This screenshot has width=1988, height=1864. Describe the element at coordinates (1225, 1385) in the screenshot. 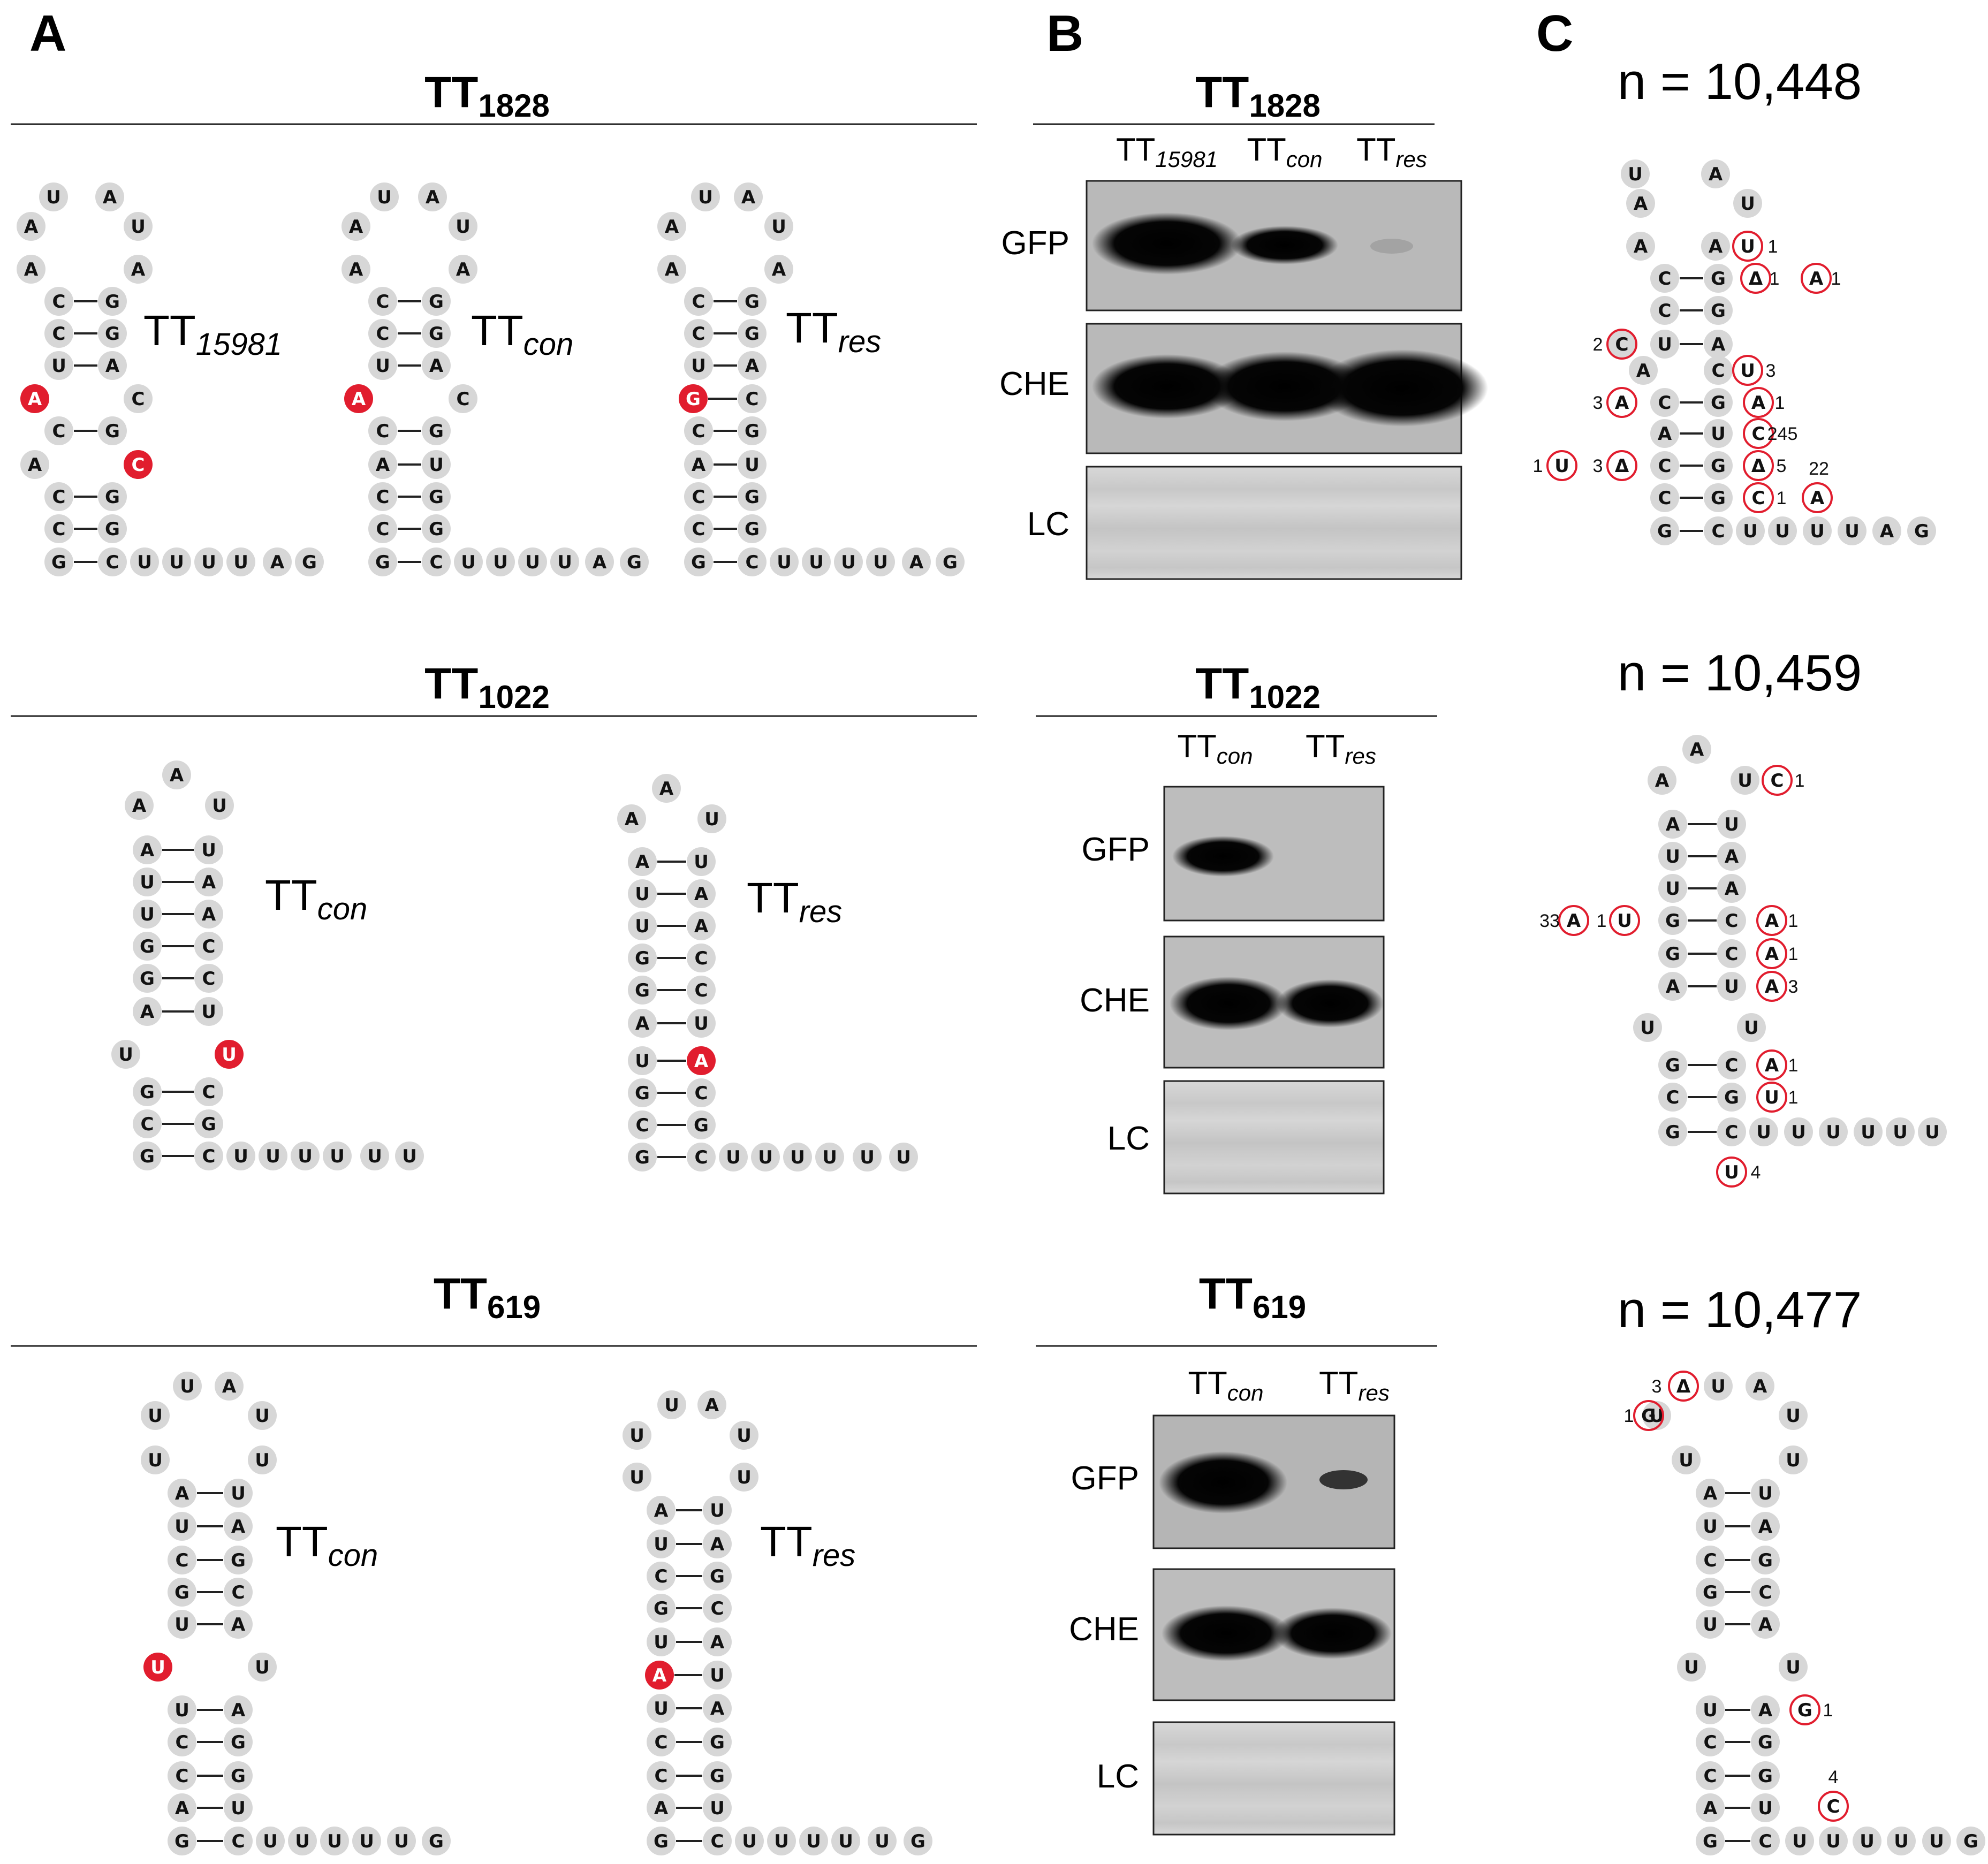

I see `lane-label: TTcon` at that location.